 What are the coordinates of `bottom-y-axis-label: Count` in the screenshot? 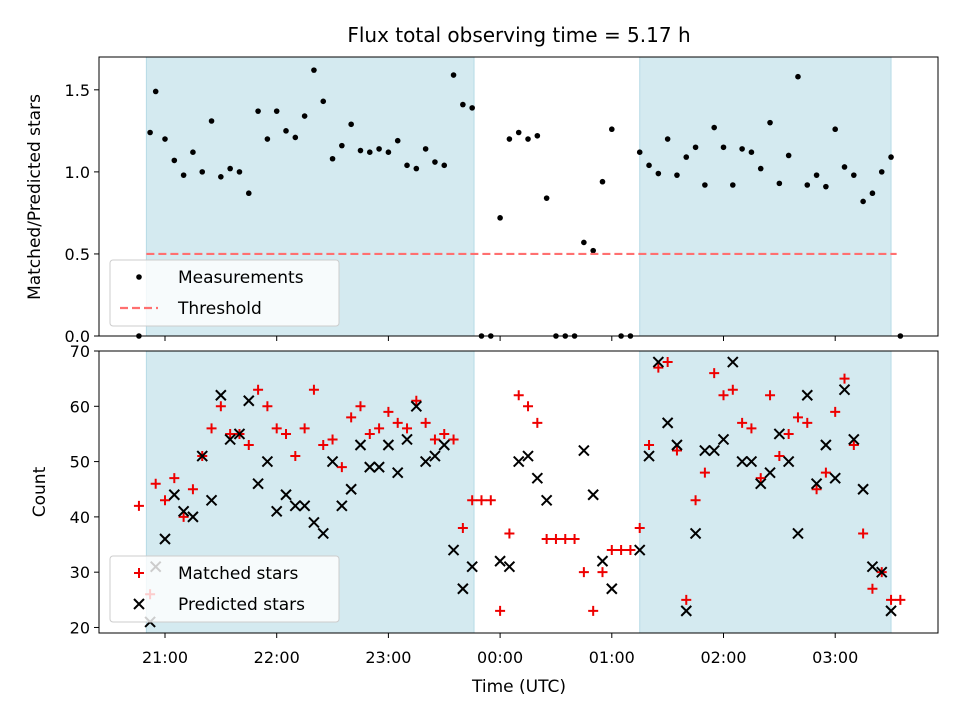 It's located at (40, 491).